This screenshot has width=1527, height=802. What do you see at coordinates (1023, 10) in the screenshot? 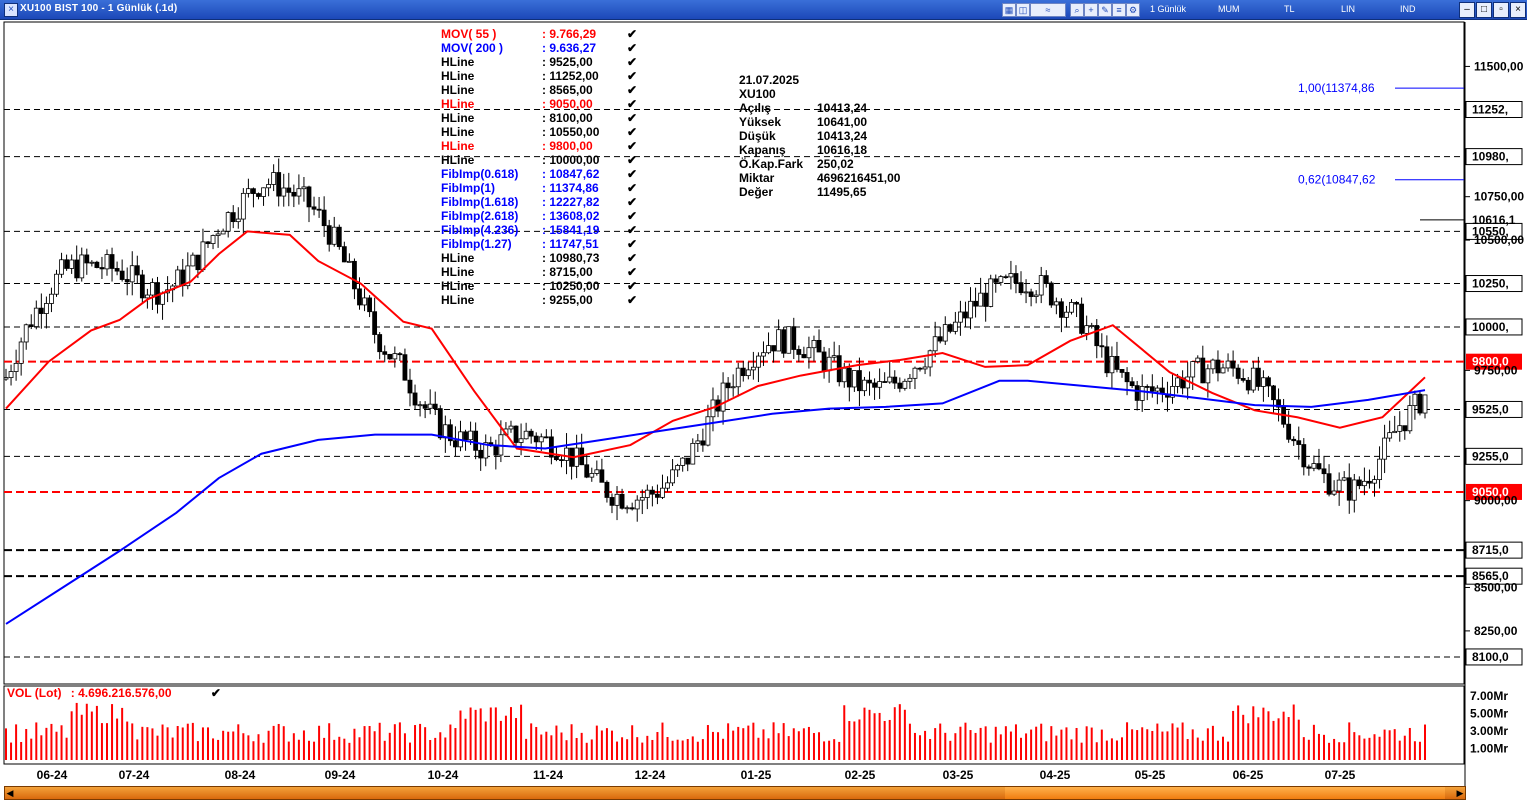
I see `indicator-icon: ◫` at bounding box center [1023, 10].